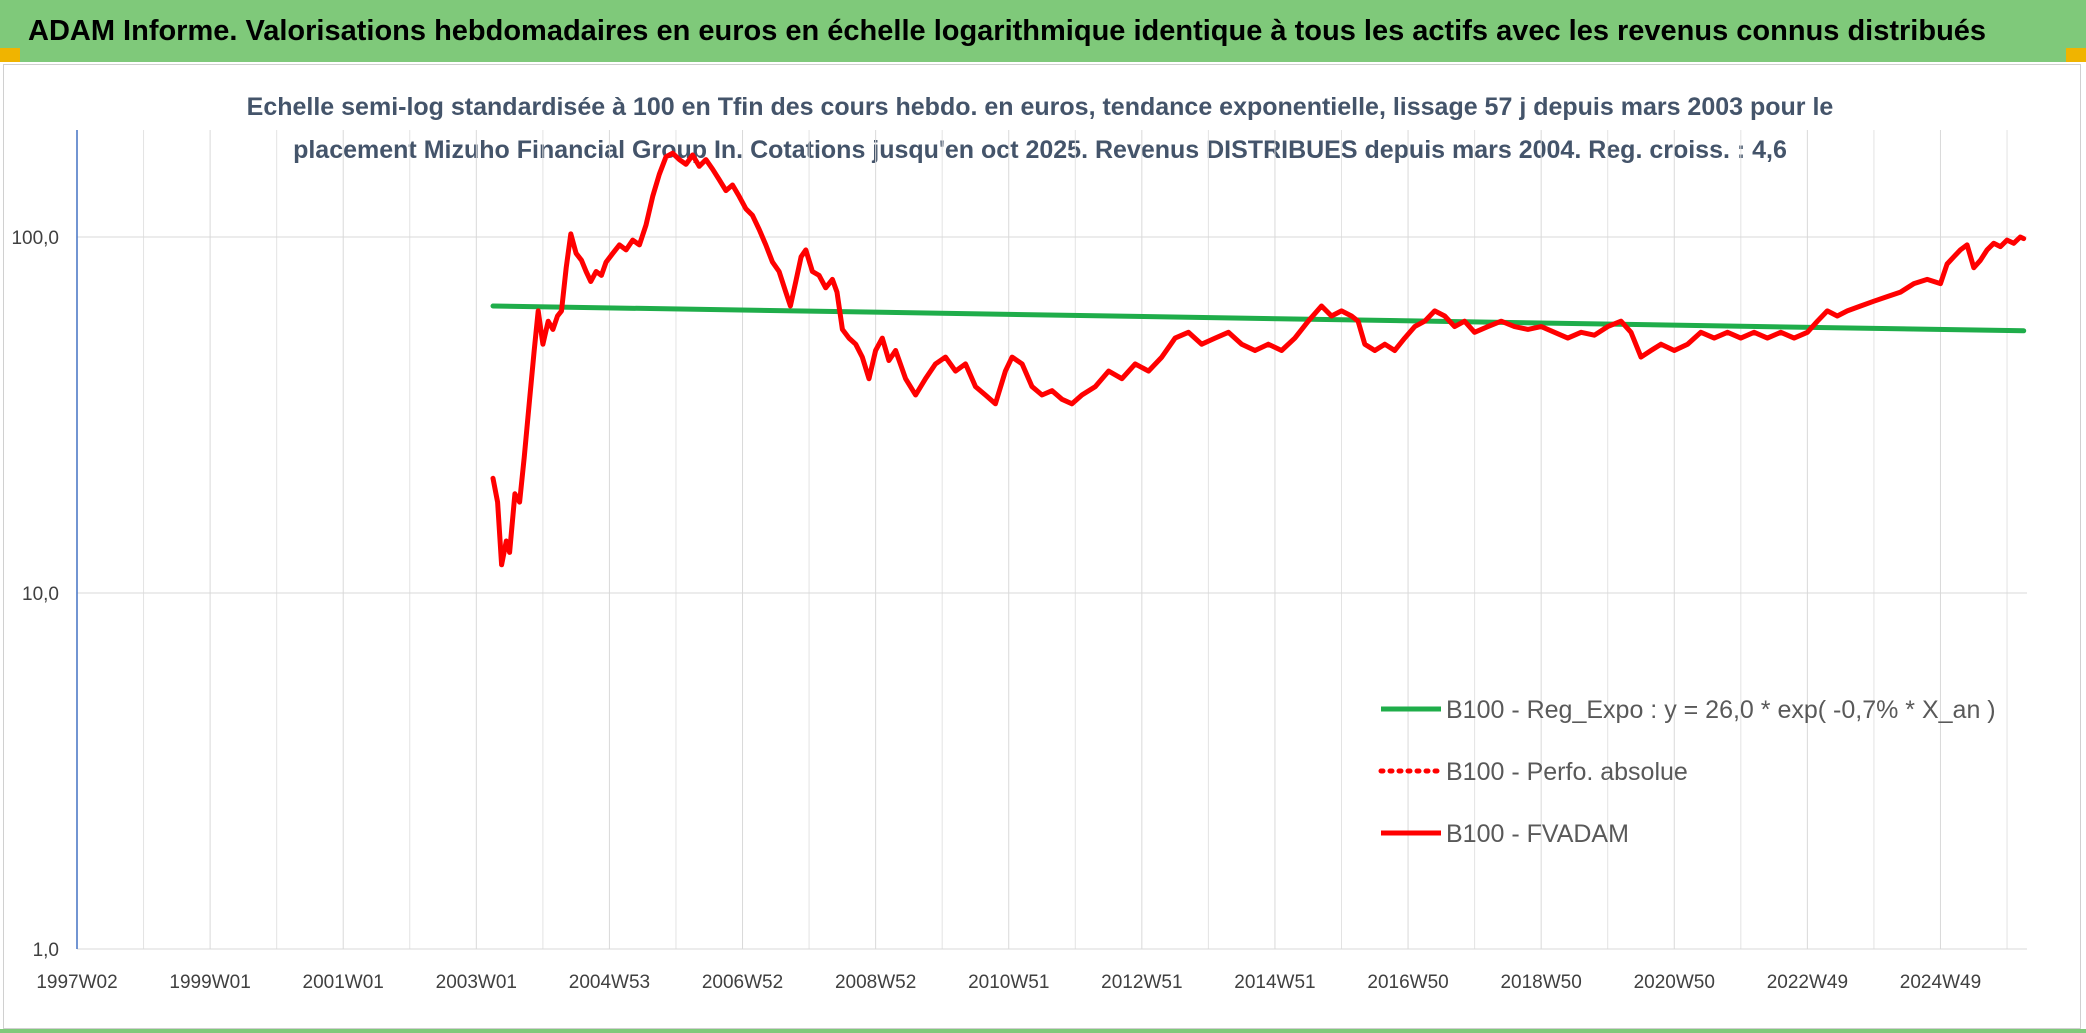 The height and width of the screenshot is (1033, 2086). Describe the element at coordinates (76, 982) in the screenshot. I see `x-tick-label: 1997W02` at that location.